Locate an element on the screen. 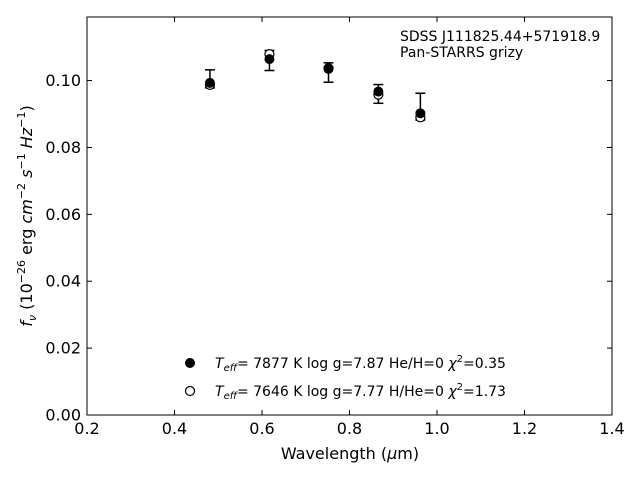 This screenshot has width=640, height=480. y-axis-label: fν (10−26 erg cm−2 s−1 Hz−1) is located at coordinates (27, 215).